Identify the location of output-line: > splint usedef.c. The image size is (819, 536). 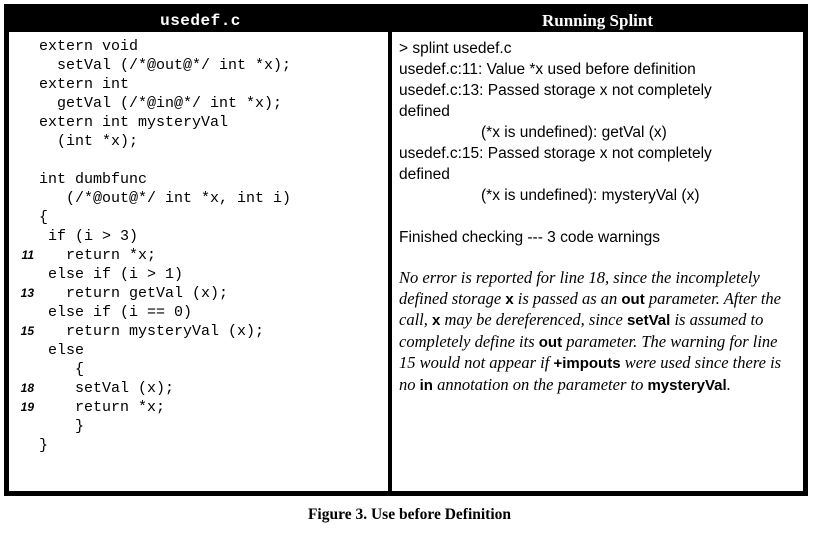
(455, 48).